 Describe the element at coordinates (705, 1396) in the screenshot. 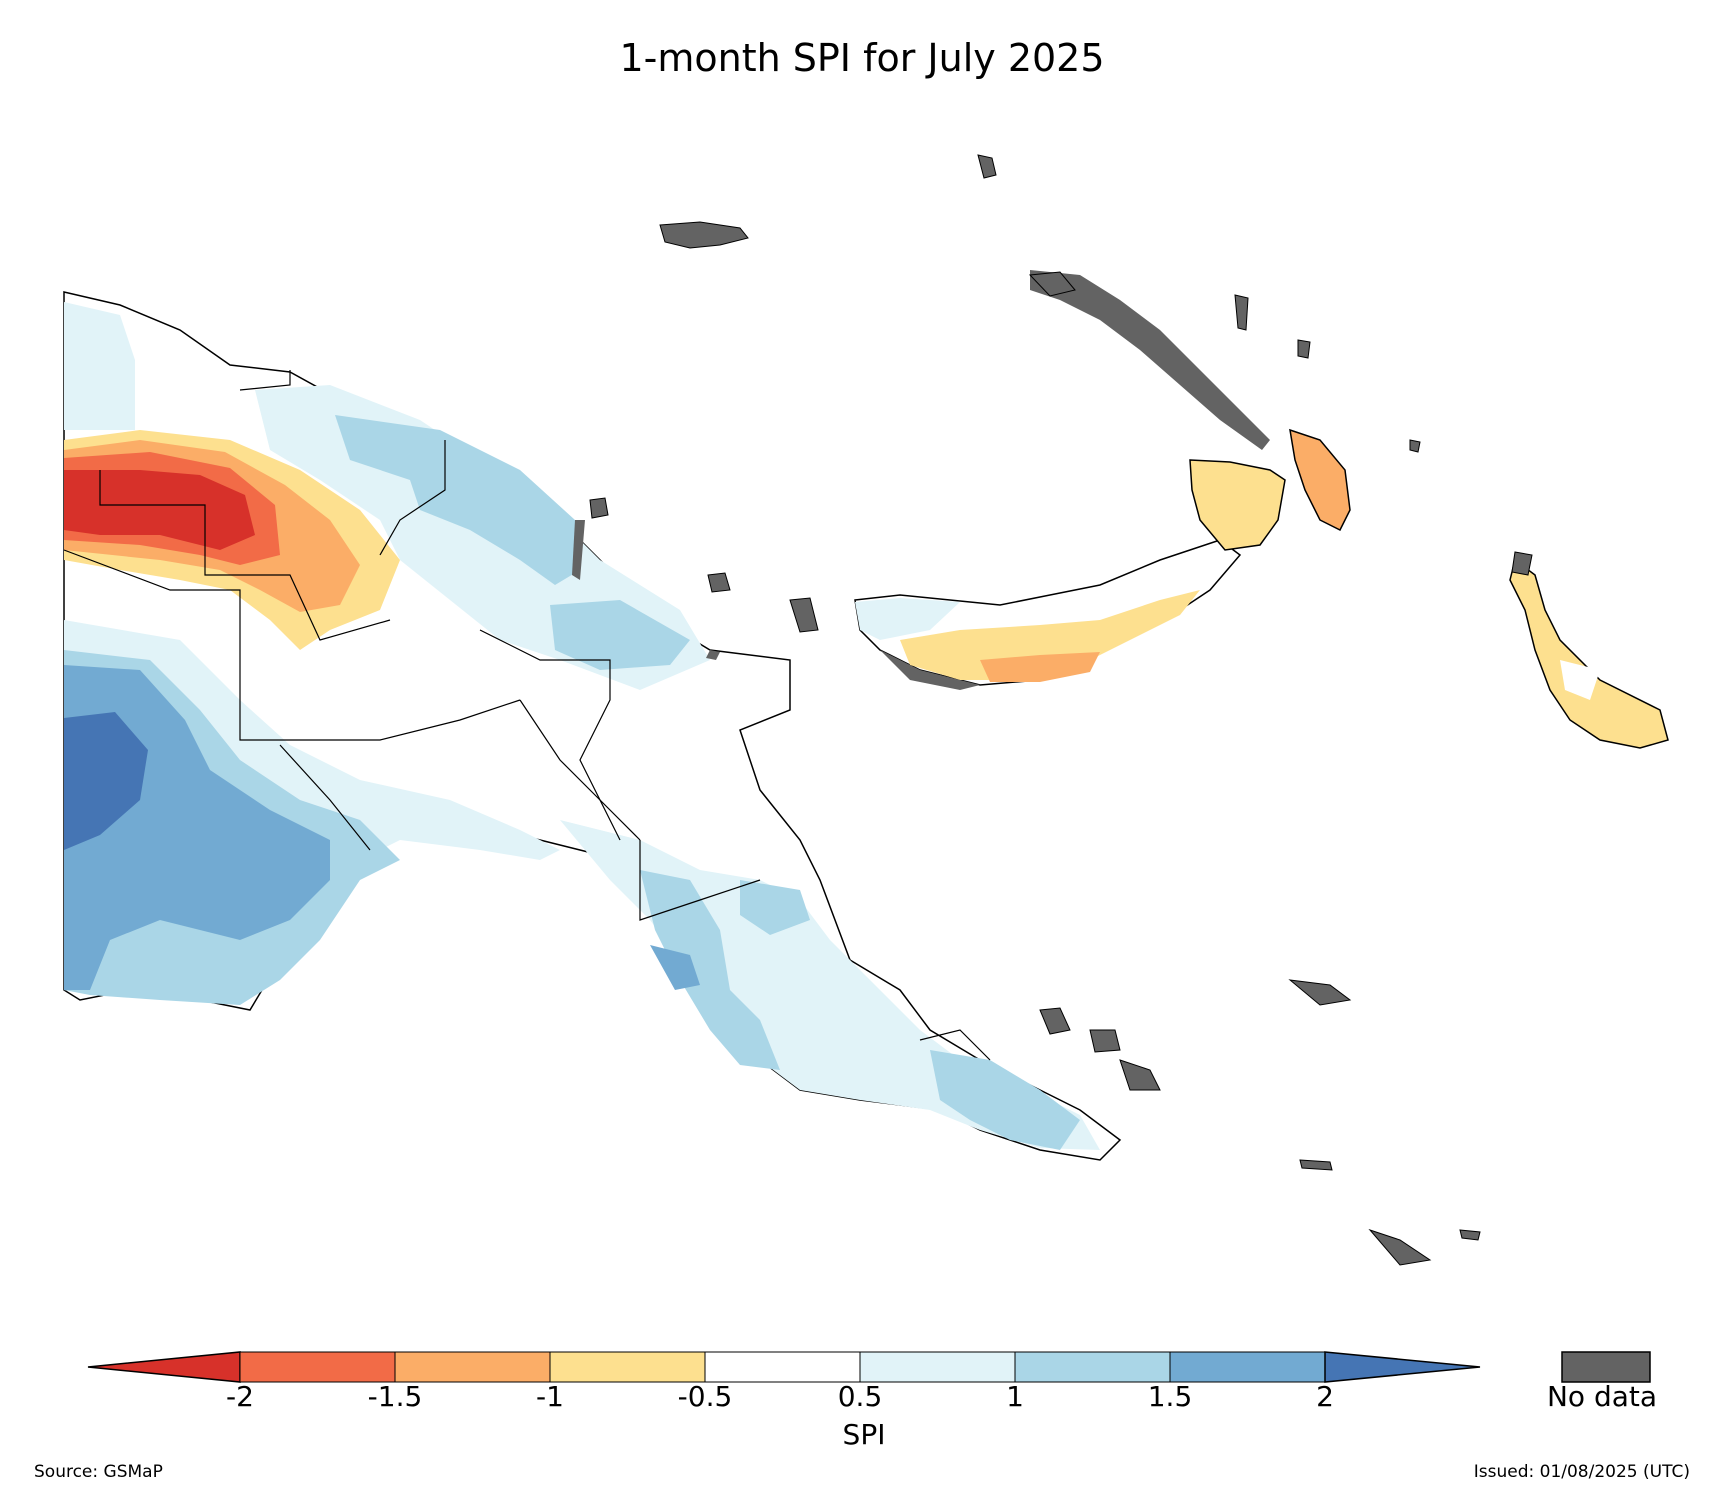

I see `colorbar-tick-3: -0.5` at that location.